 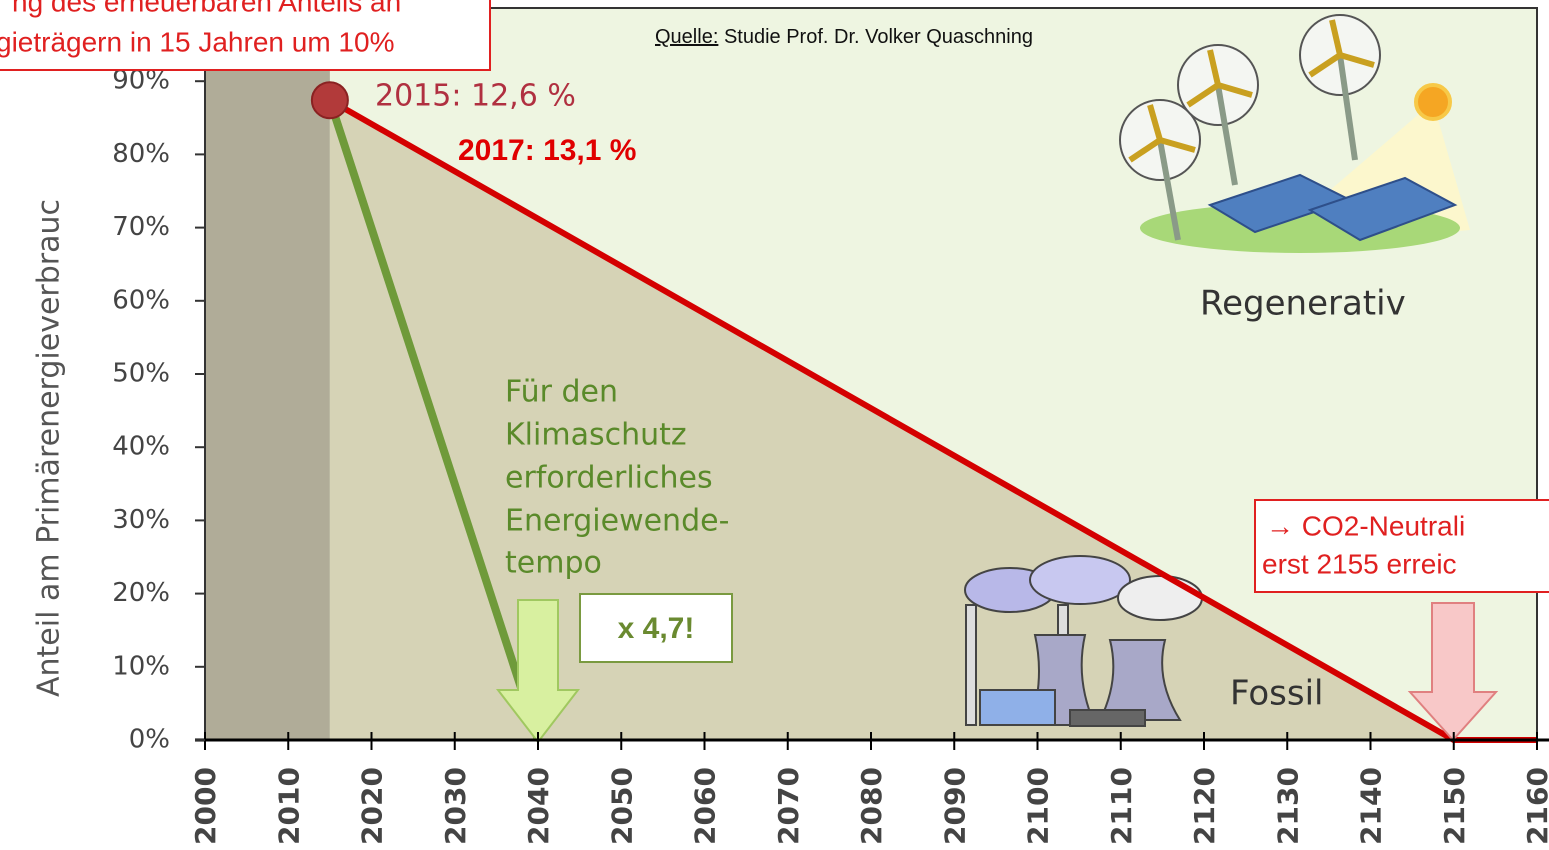 What do you see at coordinates (267, 374) in the screenshot?
I see `past-area` at bounding box center [267, 374].